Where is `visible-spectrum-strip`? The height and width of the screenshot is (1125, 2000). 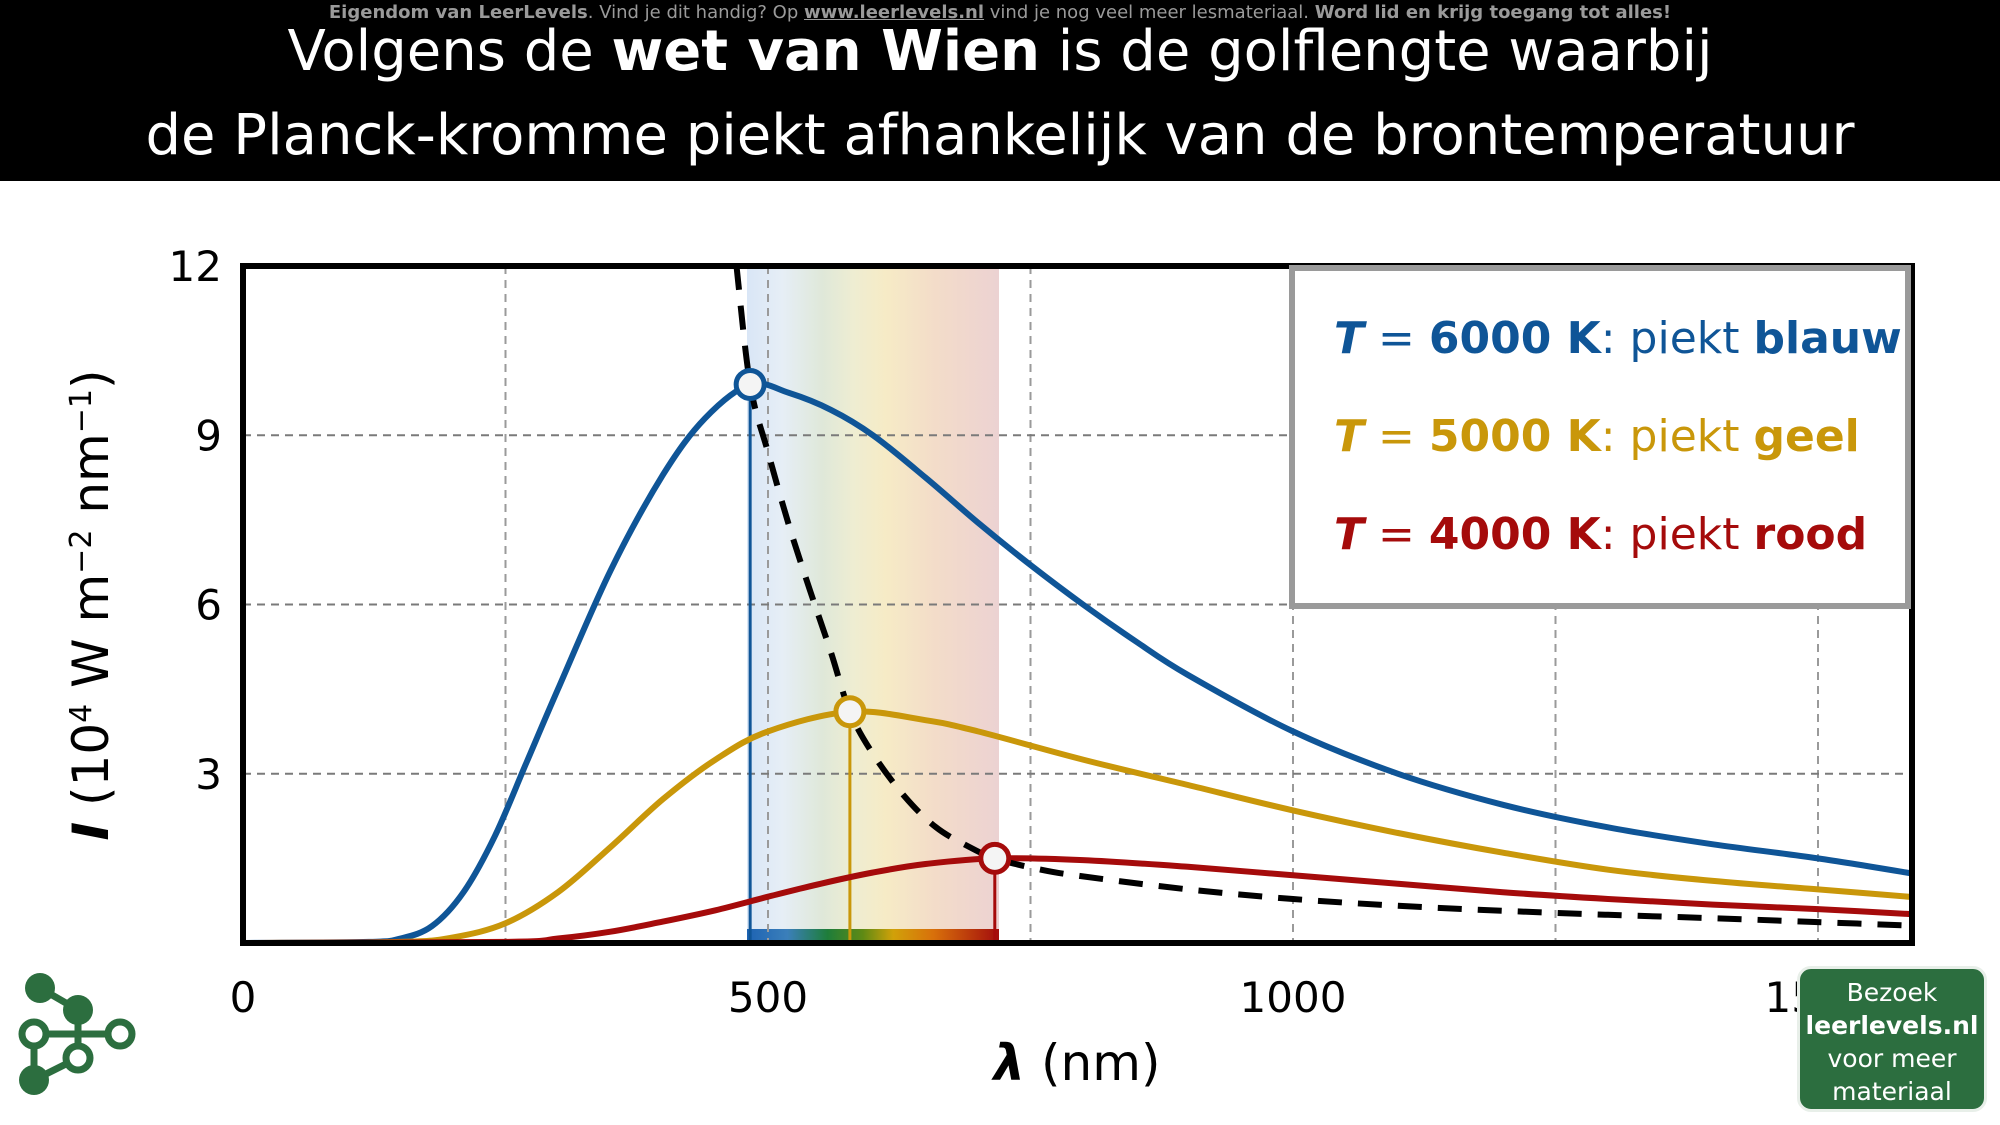
visible-spectrum-strip is located at coordinates (873, 936).